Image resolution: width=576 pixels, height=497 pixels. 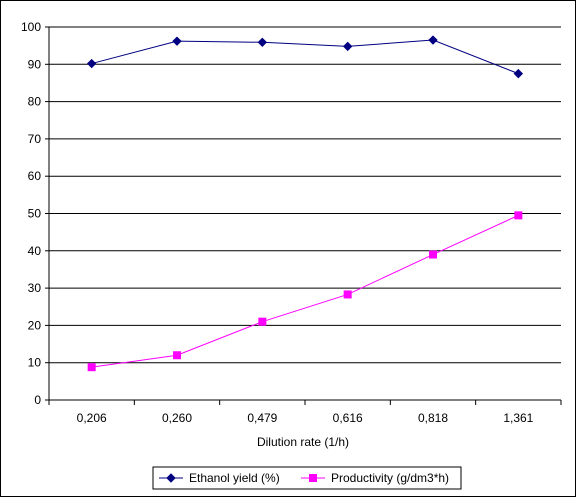 I want to click on y-tick-label: 80, so click(x=35, y=102).